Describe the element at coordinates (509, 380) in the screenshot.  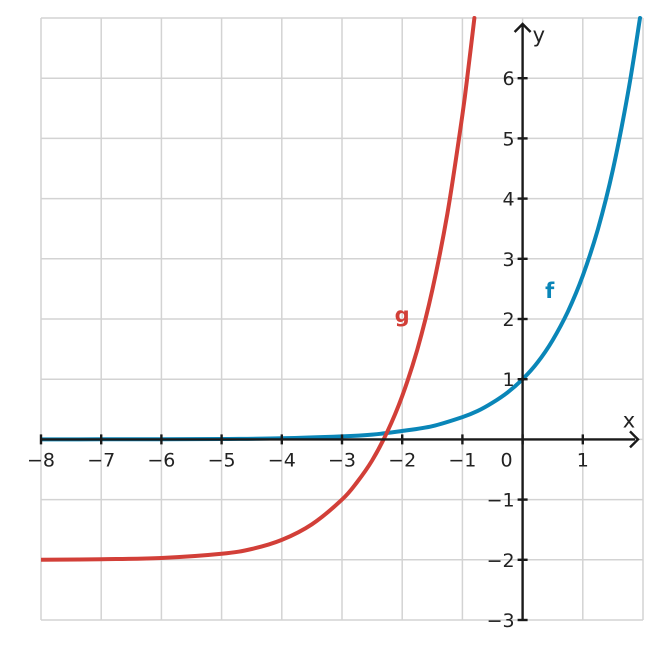
I see `y-tick-label: 1` at that location.